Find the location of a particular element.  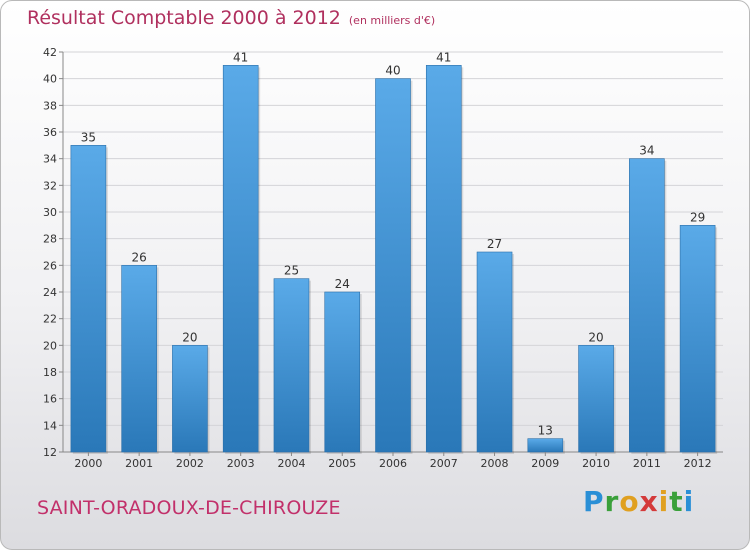

logo-letter: x is located at coordinates (649, 501).